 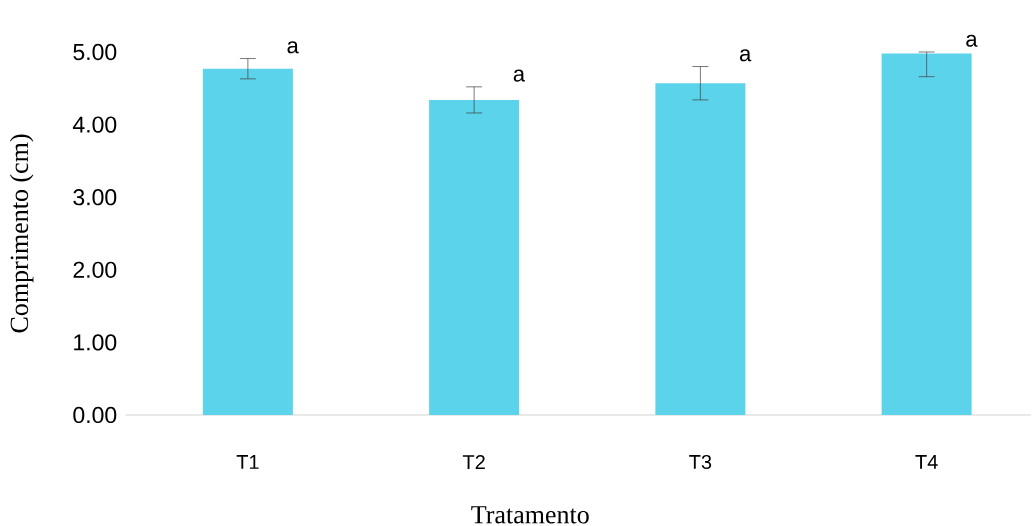 What do you see at coordinates (95, 342) in the screenshot?
I see `y-tick-label: 1.00` at bounding box center [95, 342].